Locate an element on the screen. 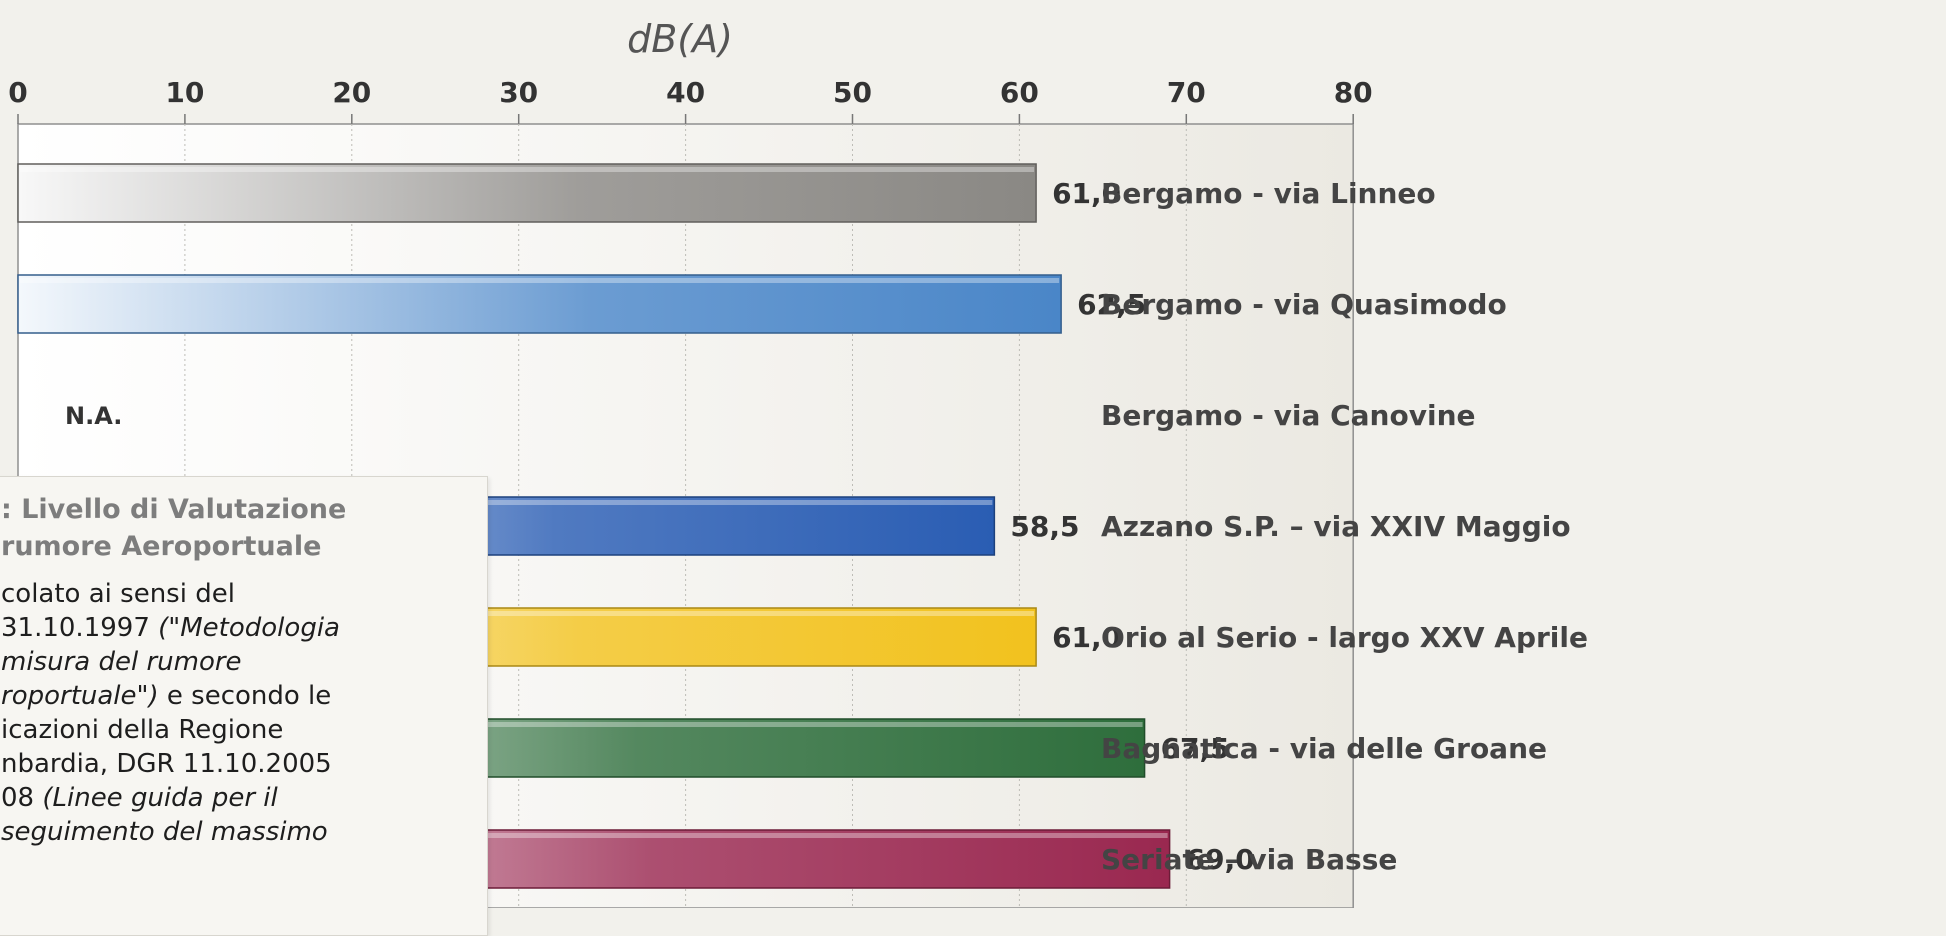 The height and width of the screenshot is (936, 1946). tick-label: 80 is located at coordinates (1353, 92).